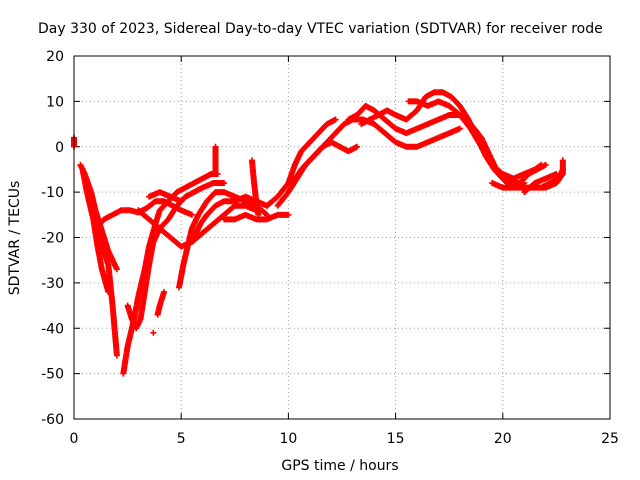 The image size is (640, 480). Describe the element at coordinates (339, 466) in the screenshot. I see `x-axis-label: GPS time / hours` at that location.